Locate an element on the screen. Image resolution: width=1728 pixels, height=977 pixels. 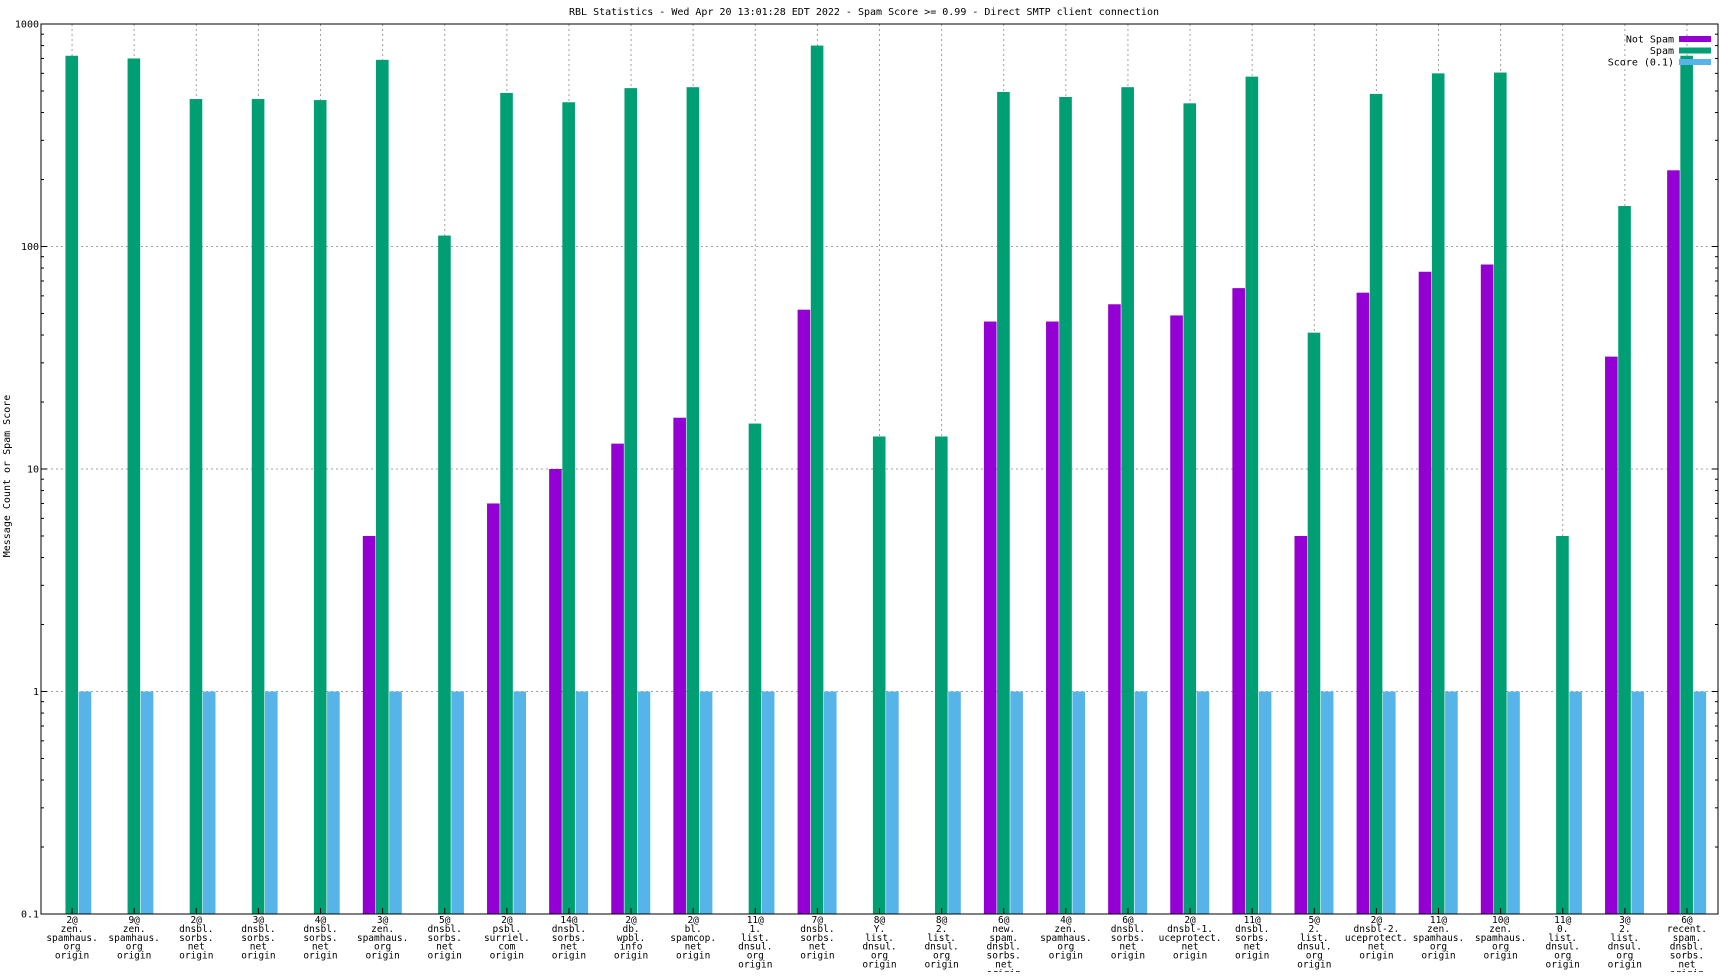
category-label-line: psbl. is located at coordinates (507, 929).